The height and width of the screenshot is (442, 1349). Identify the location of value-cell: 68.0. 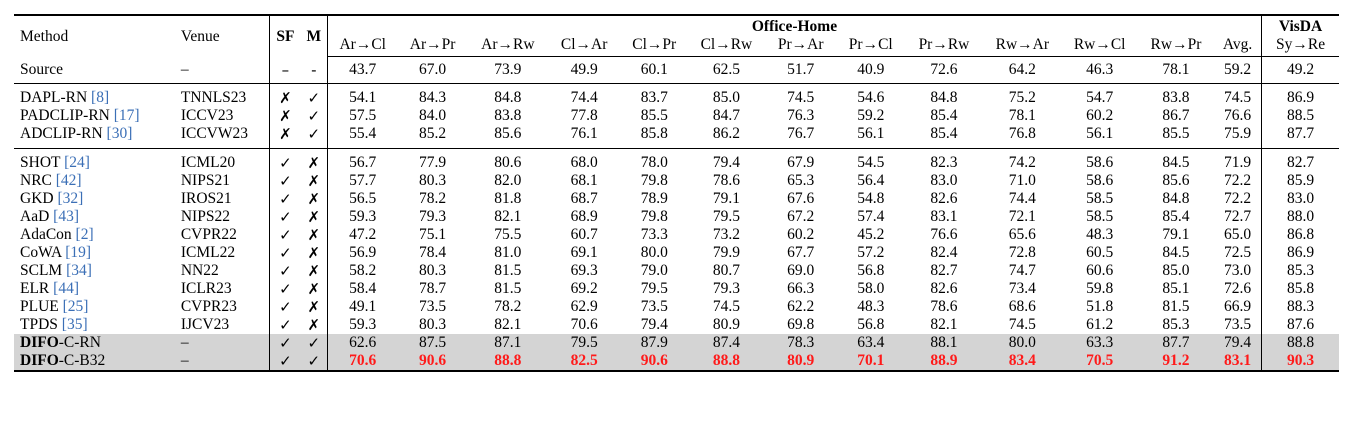
(584, 160).